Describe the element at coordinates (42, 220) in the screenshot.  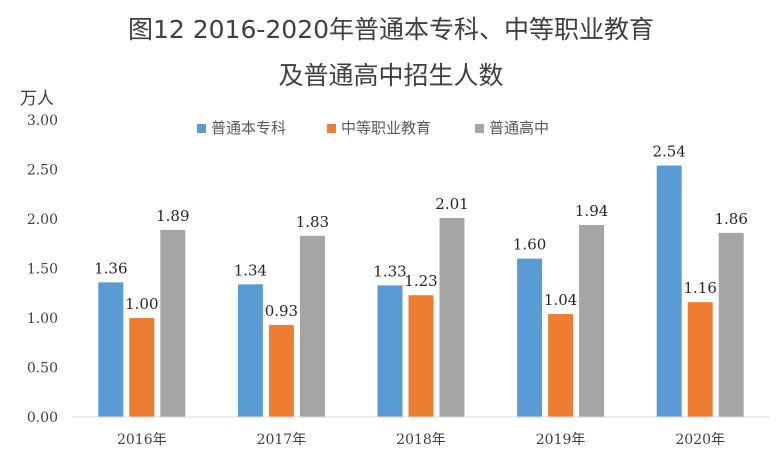
I see `y-tick-label: 2.00` at that location.